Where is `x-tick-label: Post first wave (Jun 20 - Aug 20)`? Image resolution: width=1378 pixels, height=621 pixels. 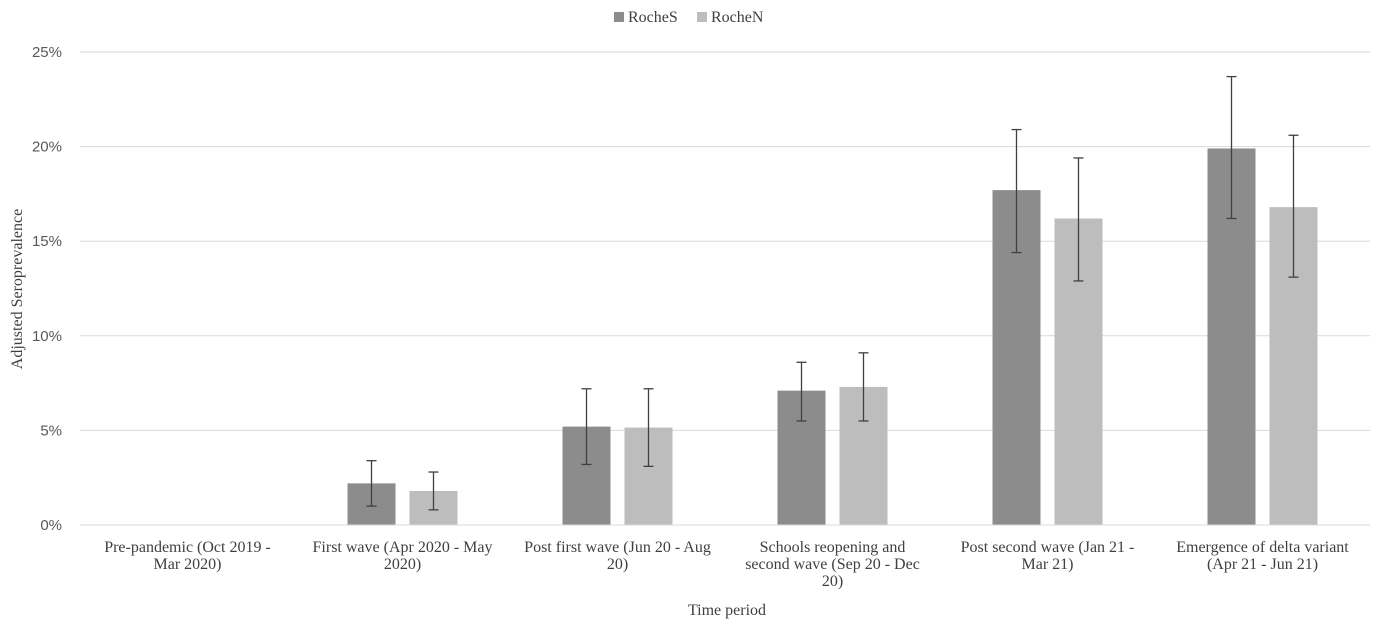
x-tick-label: Post first wave (Jun 20 - Aug 20) is located at coordinates (617, 556).